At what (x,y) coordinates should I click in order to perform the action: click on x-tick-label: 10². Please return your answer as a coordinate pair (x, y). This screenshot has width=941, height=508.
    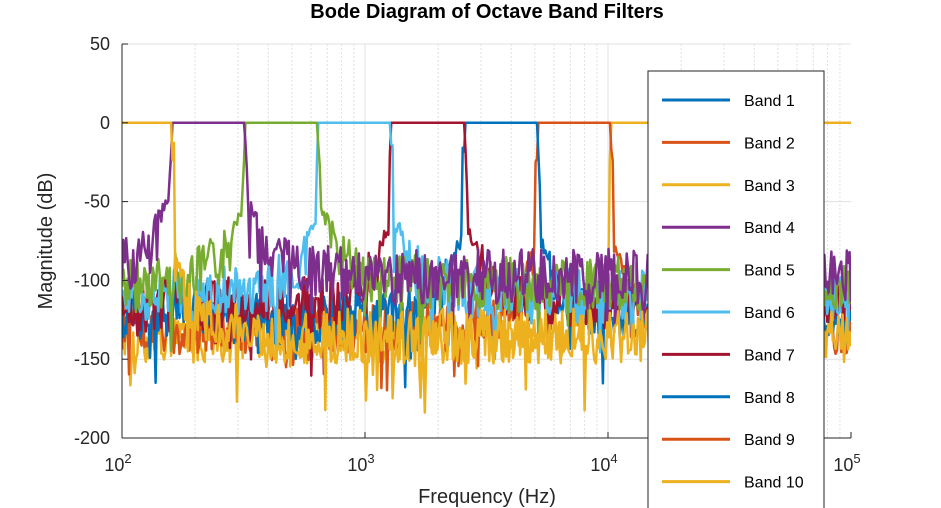
    Looking at the image, I should click on (117, 463).